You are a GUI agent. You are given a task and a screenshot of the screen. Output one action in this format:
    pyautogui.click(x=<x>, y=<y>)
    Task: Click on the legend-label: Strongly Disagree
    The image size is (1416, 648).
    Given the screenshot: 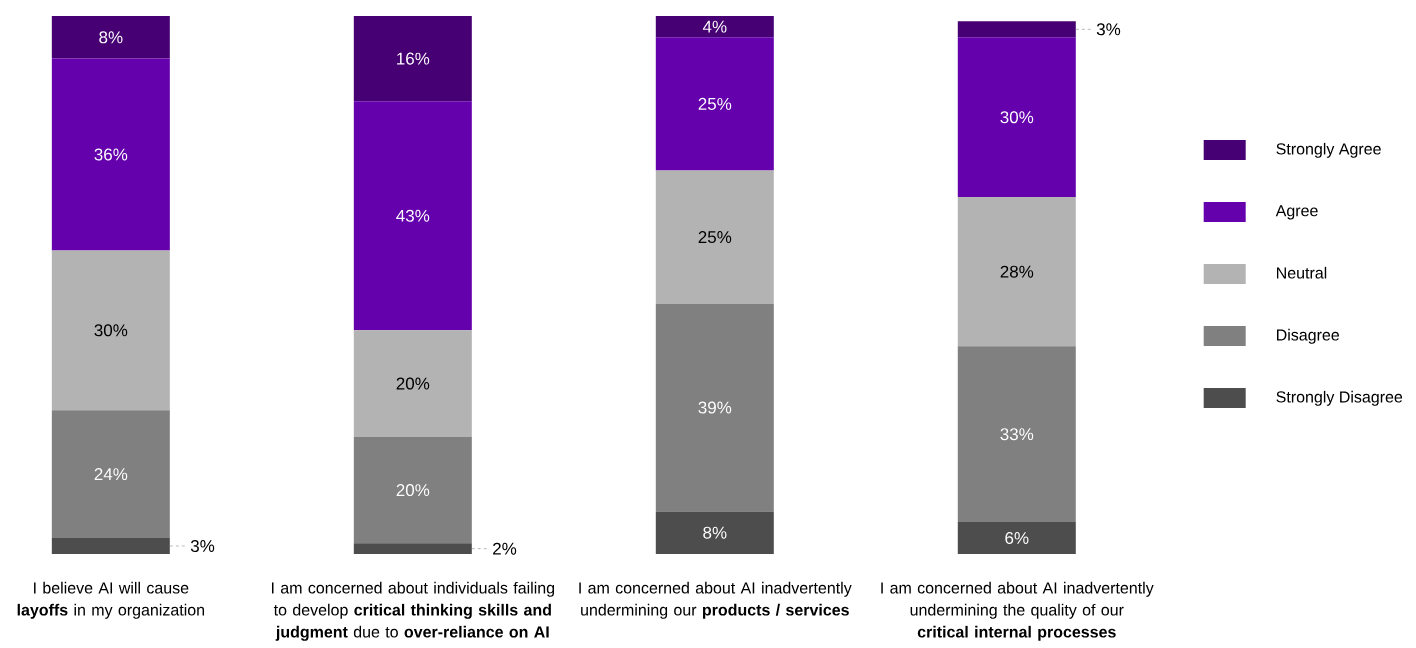 What is the action you would take?
    pyautogui.click(x=1339, y=398)
    